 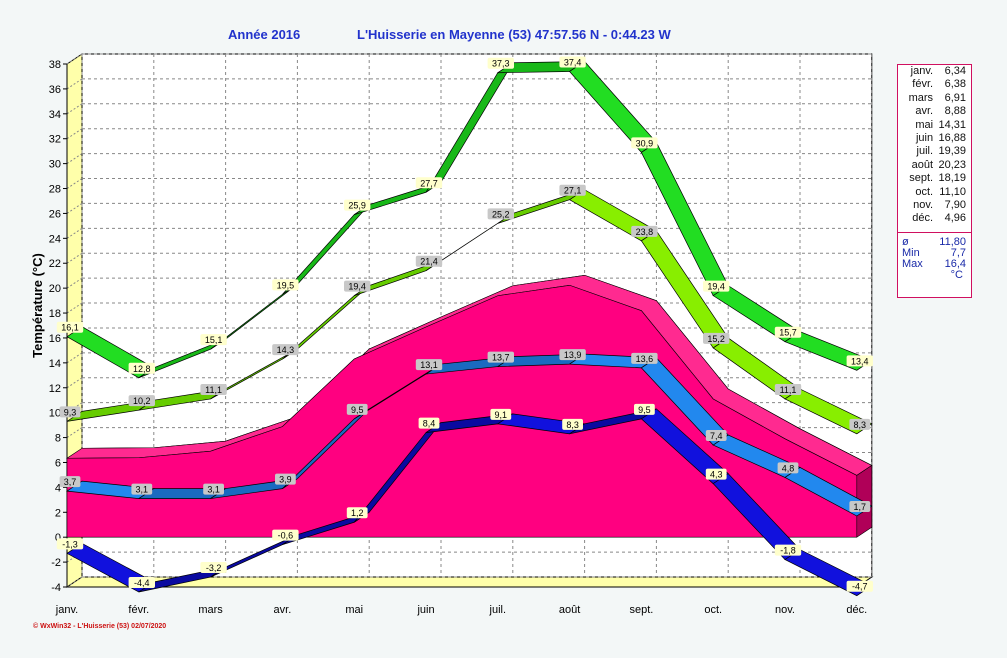 I want to click on legend-value: 11,10, so click(x=952, y=191).